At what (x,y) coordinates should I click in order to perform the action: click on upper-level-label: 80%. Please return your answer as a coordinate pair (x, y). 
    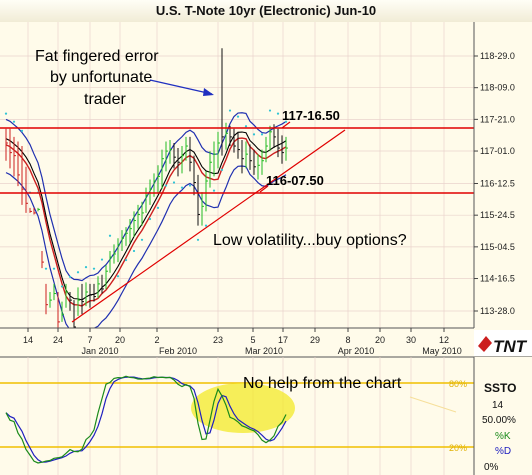
    Looking at the image, I should click on (458, 384).